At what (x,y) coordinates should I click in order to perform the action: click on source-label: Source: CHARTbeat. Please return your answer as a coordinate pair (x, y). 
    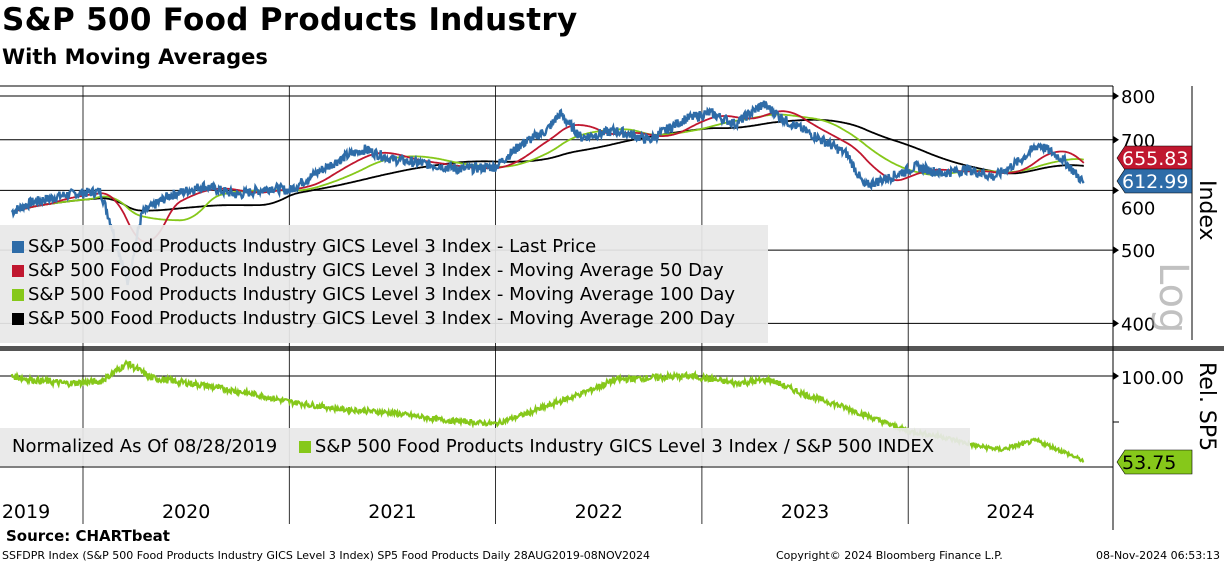
    Looking at the image, I should click on (88, 536).